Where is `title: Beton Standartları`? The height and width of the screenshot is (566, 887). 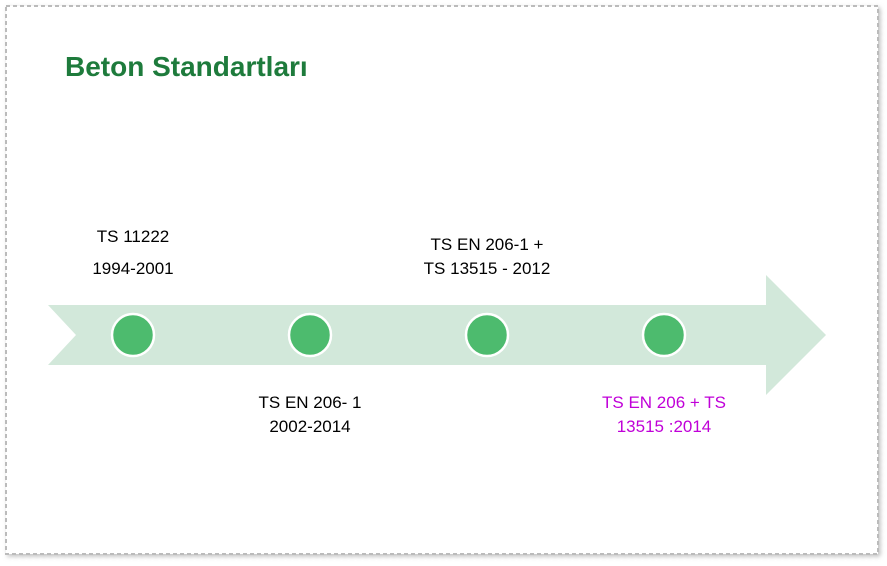 title: Beton Standartları is located at coordinates (186, 66).